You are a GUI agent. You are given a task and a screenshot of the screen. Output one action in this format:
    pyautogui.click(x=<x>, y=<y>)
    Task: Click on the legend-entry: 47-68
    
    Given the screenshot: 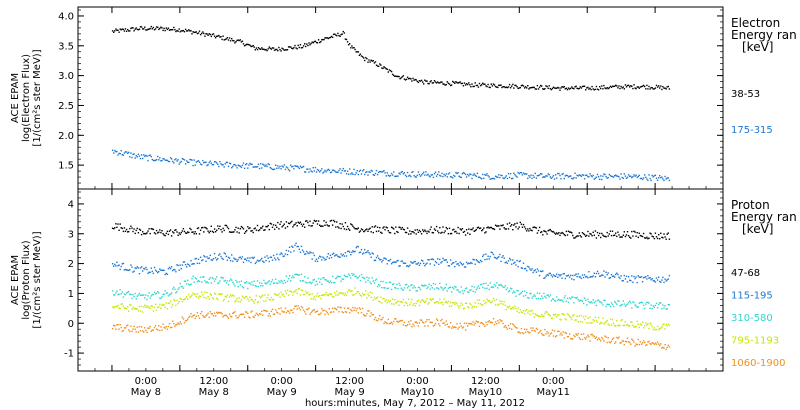 What is the action you would take?
    pyautogui.click(x=745, y=273)
    